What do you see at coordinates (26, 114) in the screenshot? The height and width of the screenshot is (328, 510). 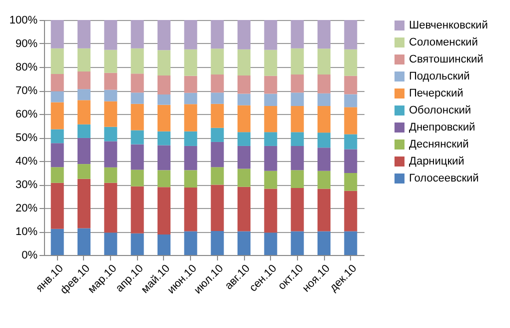 I see `y-tick-label: 60%` at bounding box center [26, 114].